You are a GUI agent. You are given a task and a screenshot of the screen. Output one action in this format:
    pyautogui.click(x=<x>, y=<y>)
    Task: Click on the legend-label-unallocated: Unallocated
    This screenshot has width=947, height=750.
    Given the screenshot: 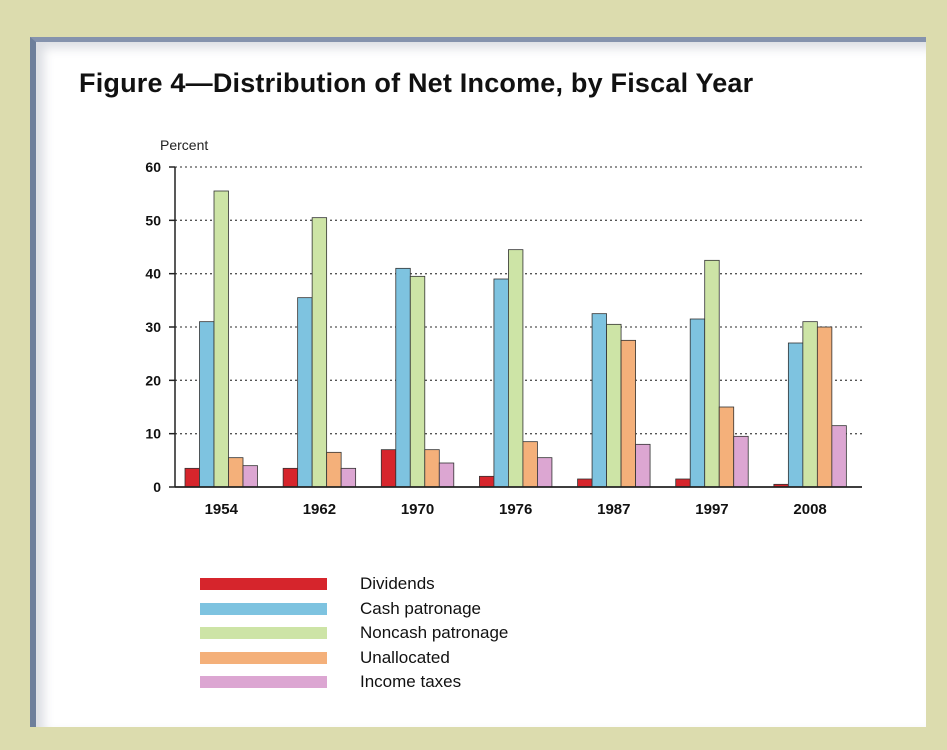 What is the action you would take?
    pyautogui.click(x=405, y=657)
    